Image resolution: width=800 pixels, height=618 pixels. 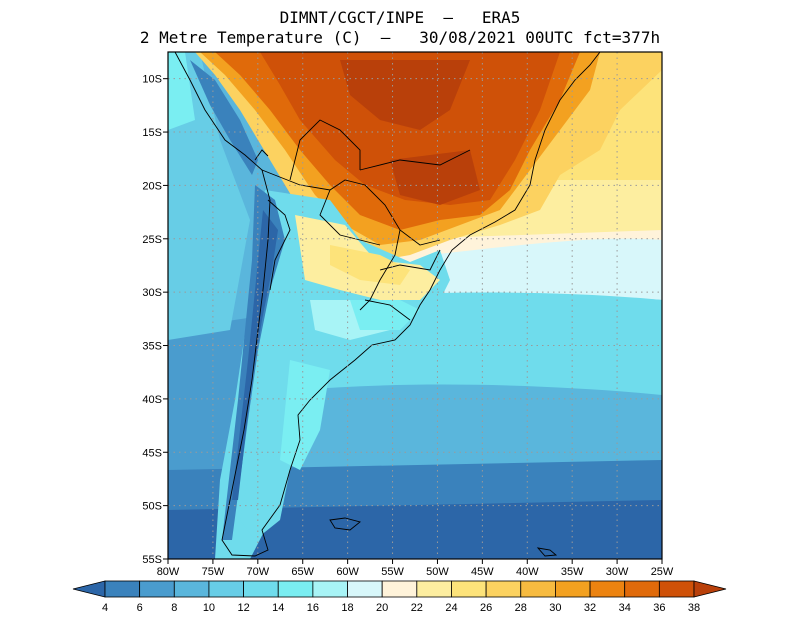 I want to click on lon-tick-label: 60W, so click(x=347, y=572).